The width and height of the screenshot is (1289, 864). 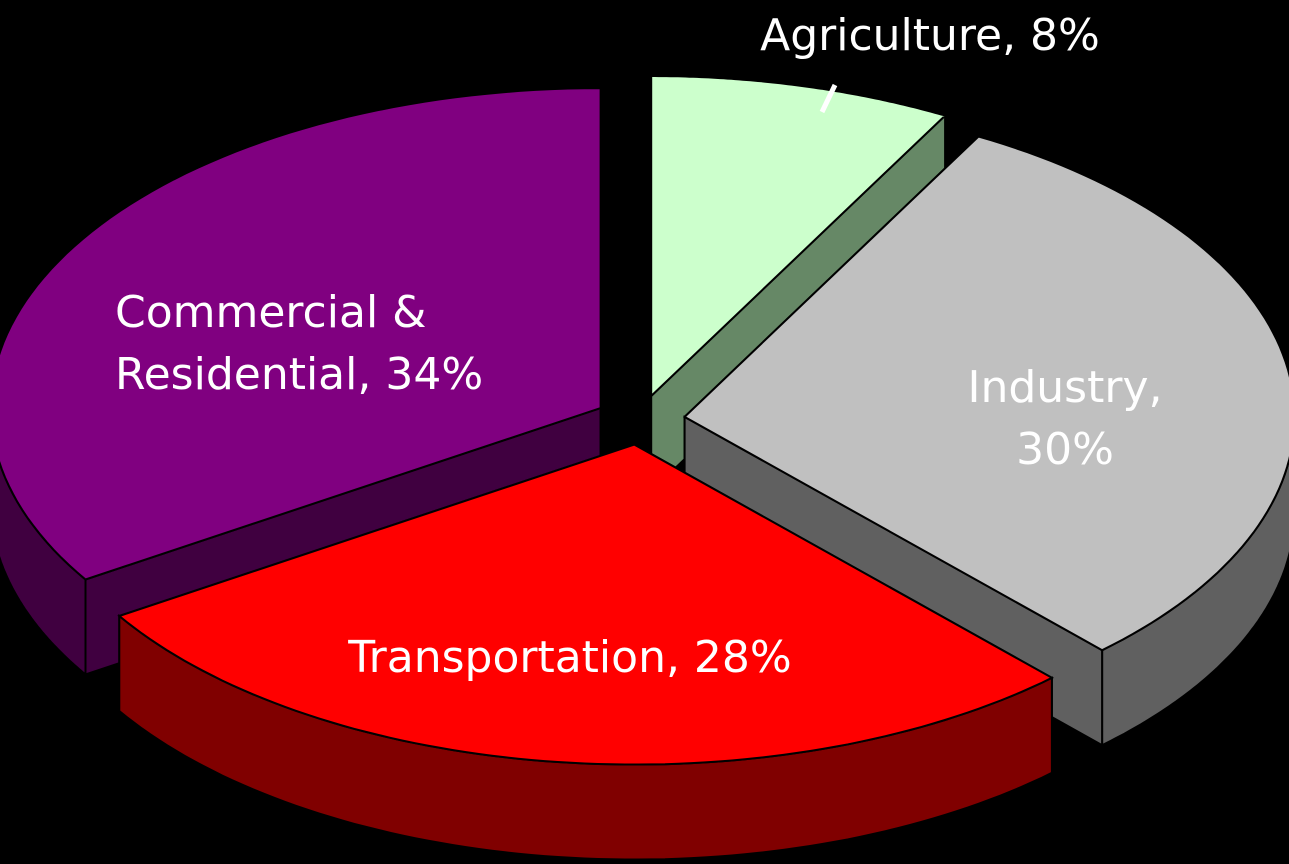 I want to click on data-label: Agriculture, 8%, so click(x=930, y=35).